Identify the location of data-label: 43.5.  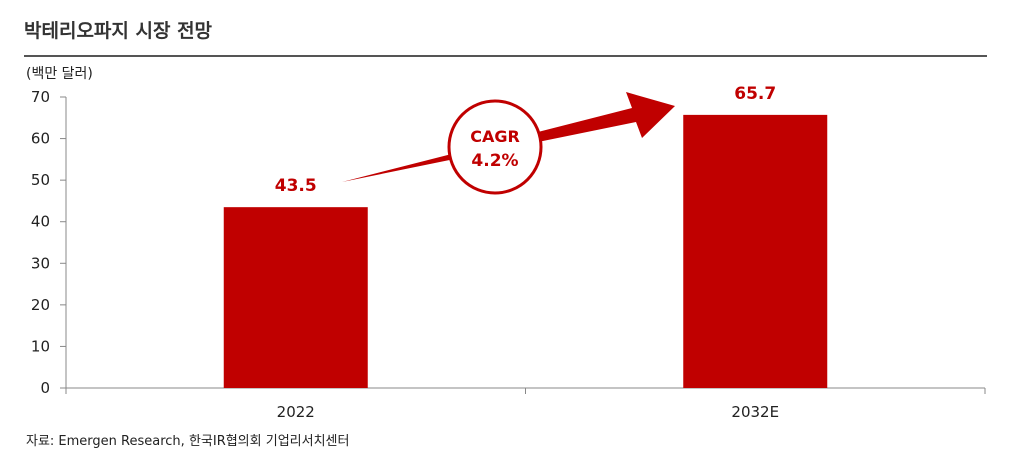
(296, 186).